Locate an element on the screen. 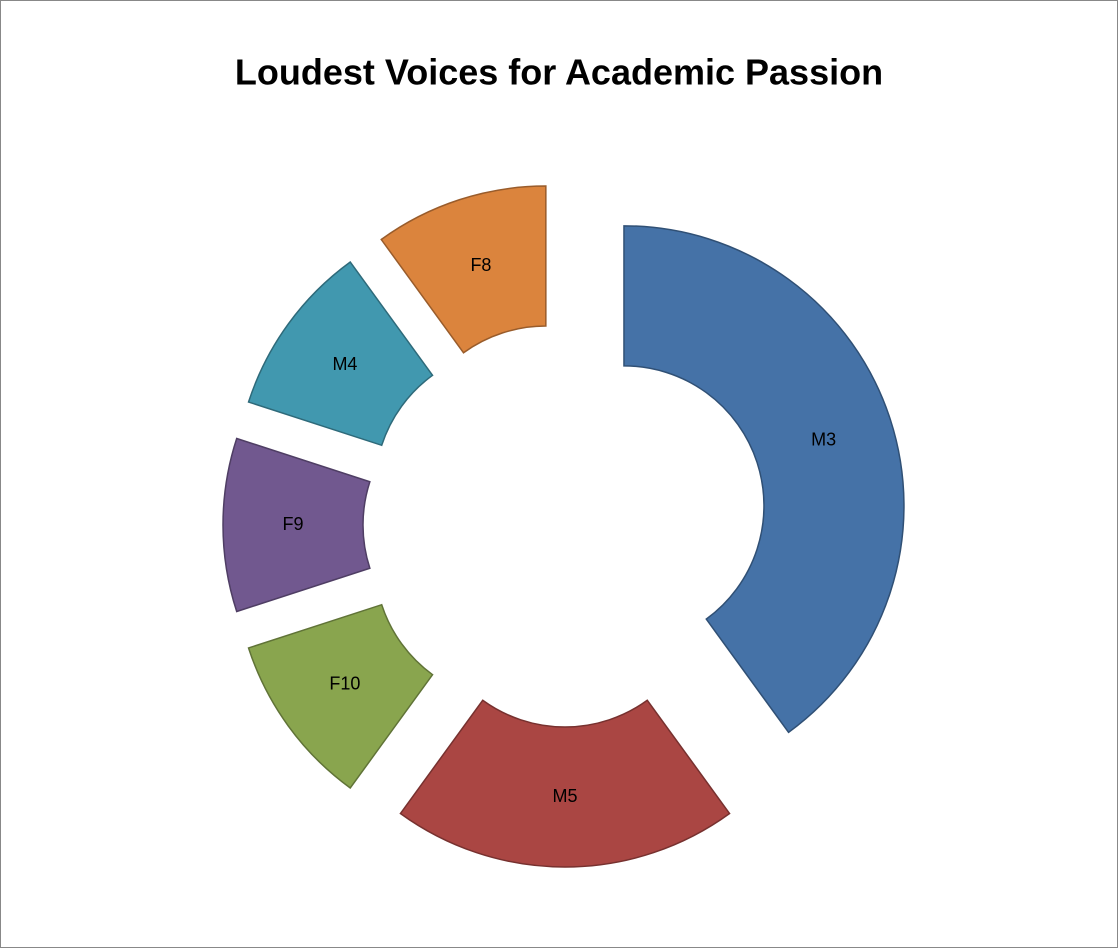  segment-label: M5 is located at coordinates (564, 796).